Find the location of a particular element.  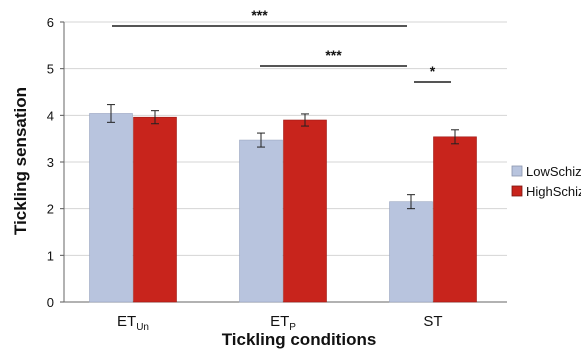

x-axis-title: Tickling conditions is located at coordinates (299, 339).